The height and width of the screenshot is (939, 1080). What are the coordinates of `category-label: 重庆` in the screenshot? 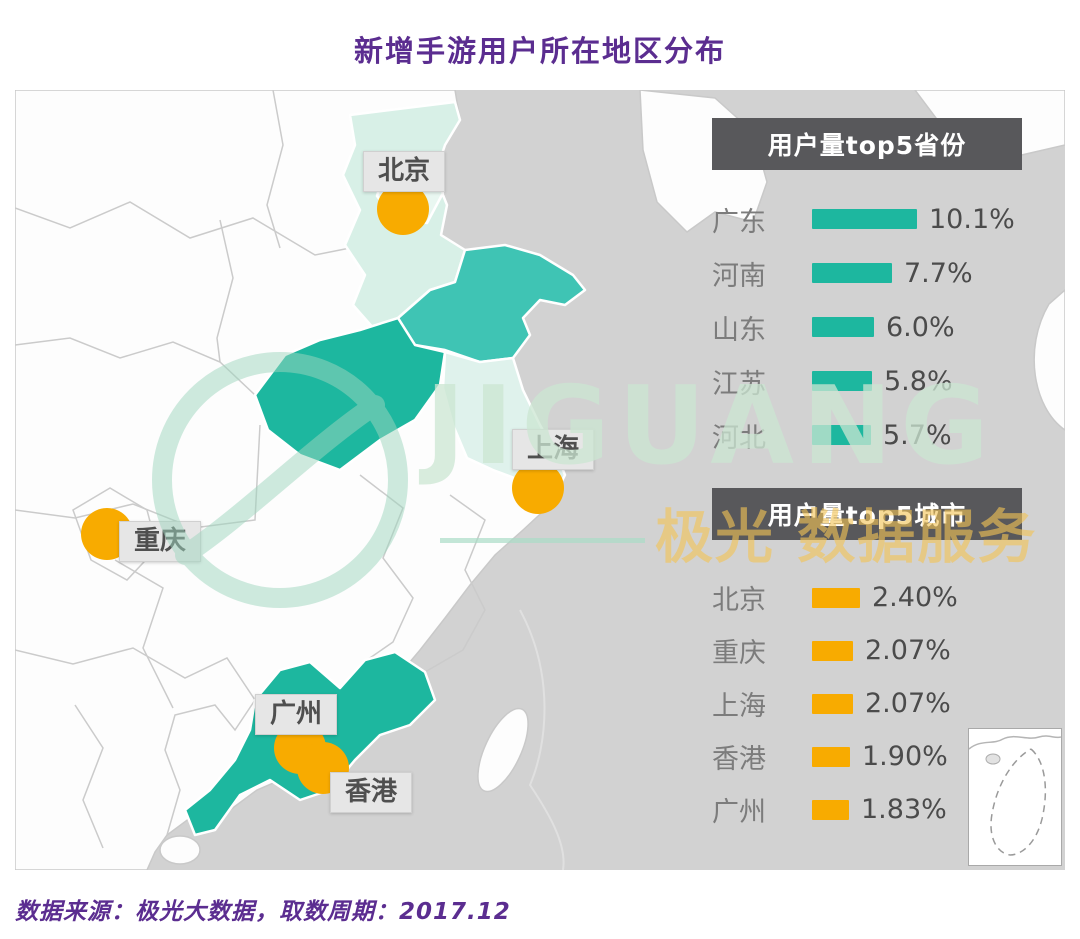 It's located at (739, 653).